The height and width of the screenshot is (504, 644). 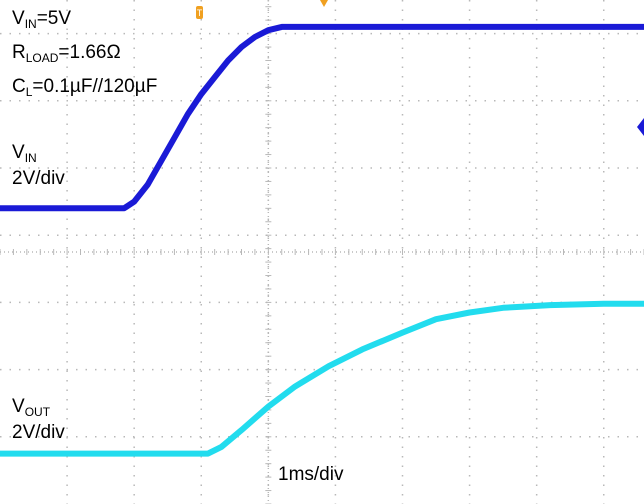 What do you see at coordinates (38, 178) in the screenshot?
I see `vin-scale-label: 2V/div` at bounding box center [38, 178].